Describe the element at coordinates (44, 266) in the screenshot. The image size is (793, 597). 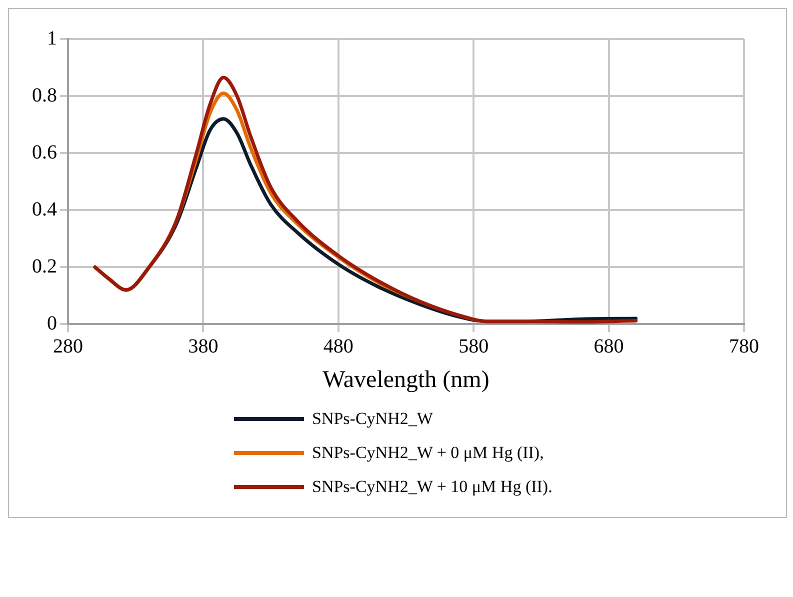
I see `y-tick-label: 0.2` at that location.